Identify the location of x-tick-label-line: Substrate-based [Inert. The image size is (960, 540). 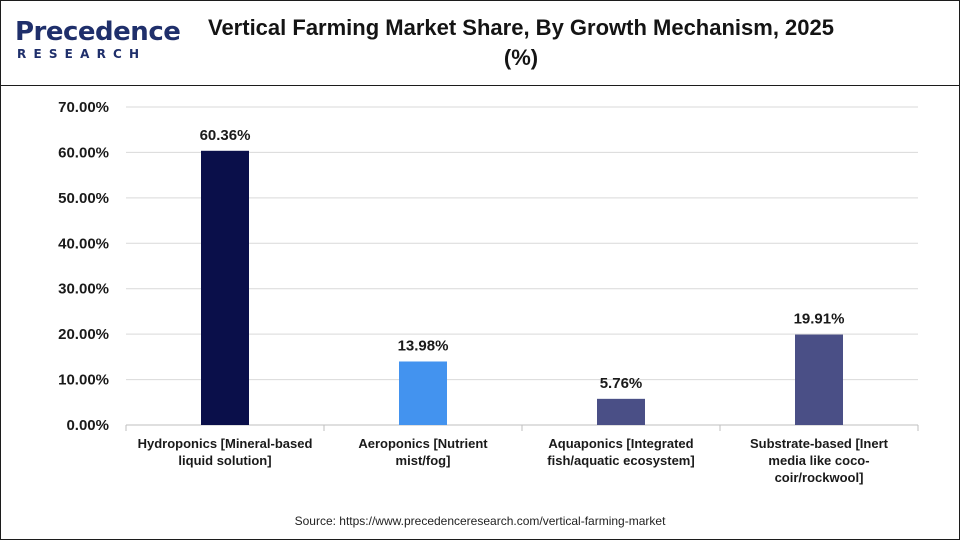
(819, 443).